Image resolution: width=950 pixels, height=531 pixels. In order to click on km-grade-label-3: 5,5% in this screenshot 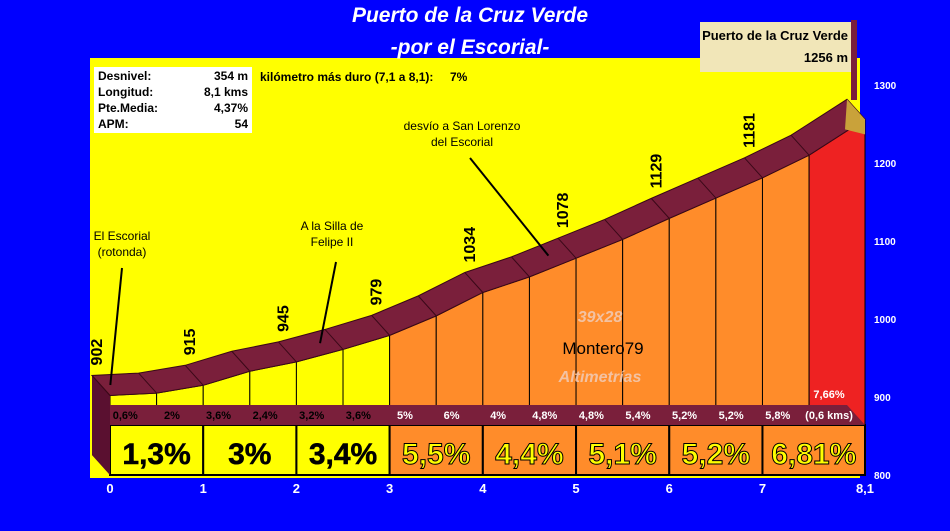, I will do `click(436, 454)`.